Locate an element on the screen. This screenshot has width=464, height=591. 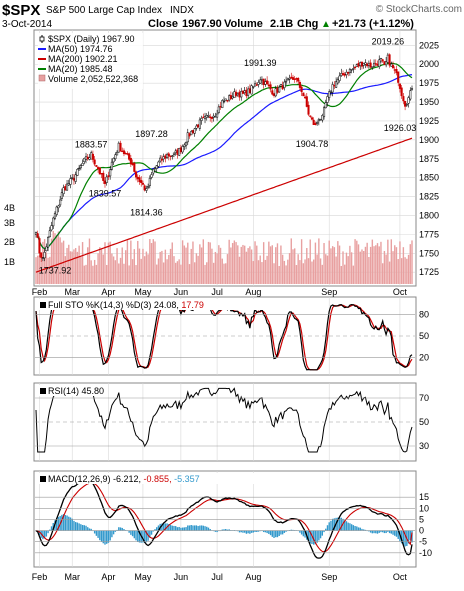
price-y-tick: 1775 is located at coordinates (429, 234).